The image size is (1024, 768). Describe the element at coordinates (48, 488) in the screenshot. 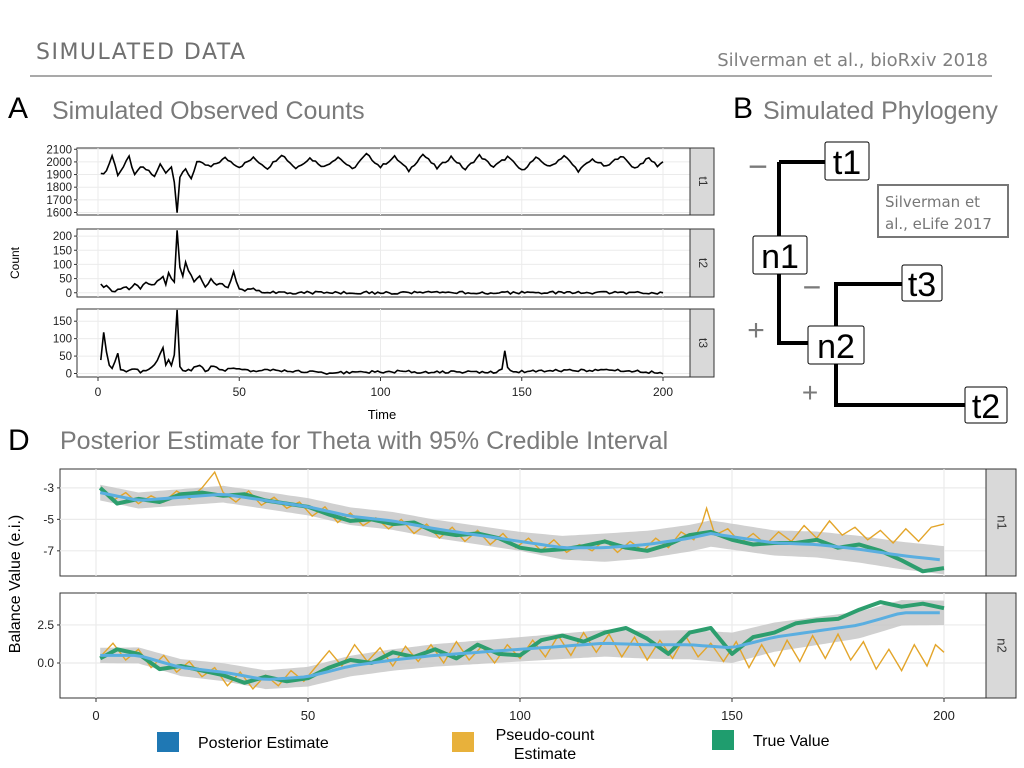

I see `y-tick-label: -3` at that location.